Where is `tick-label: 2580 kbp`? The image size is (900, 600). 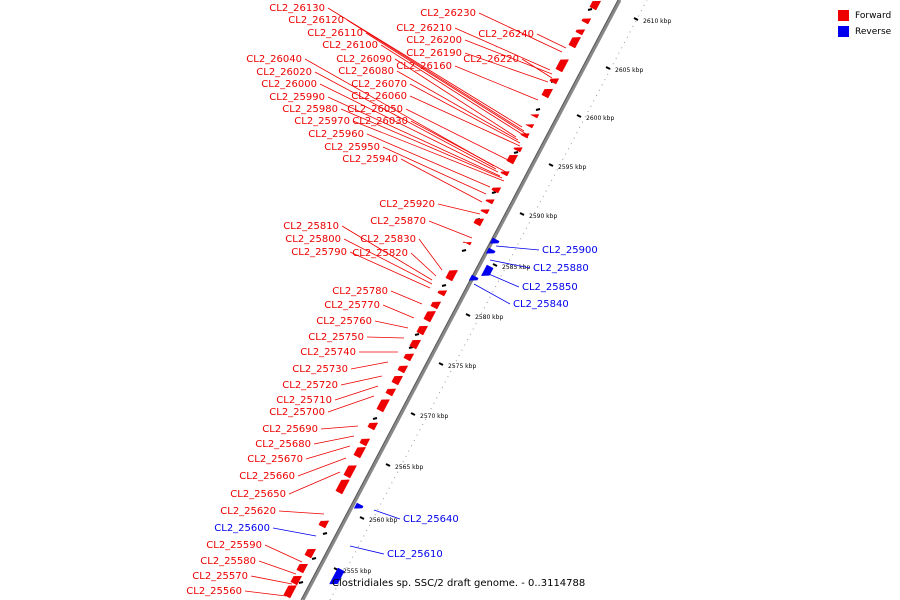
tick-label: 2580 kbp is located at coordinates (489, 317).